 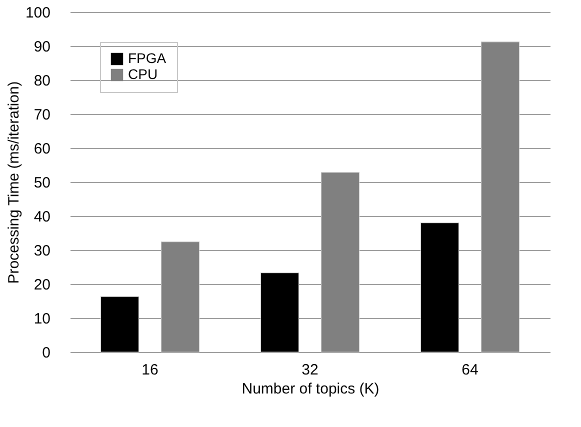 I want to click on y-tick-label: 50, so click(x=42, y=183).